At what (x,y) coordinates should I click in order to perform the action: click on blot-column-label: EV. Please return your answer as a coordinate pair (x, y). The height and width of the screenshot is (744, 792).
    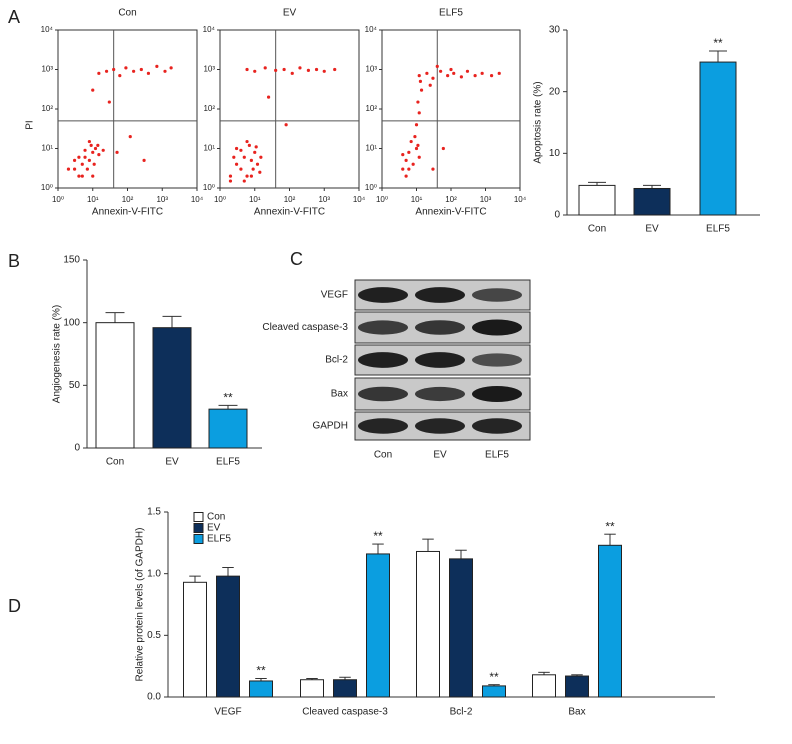
    Looking at the image, I should click on (440, 455).